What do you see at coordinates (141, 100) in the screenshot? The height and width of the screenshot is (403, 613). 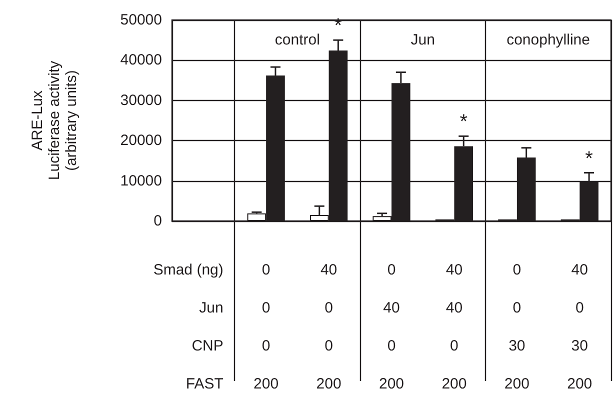 I see `y-tick-label: 30000` at bounding box center [141, 100].